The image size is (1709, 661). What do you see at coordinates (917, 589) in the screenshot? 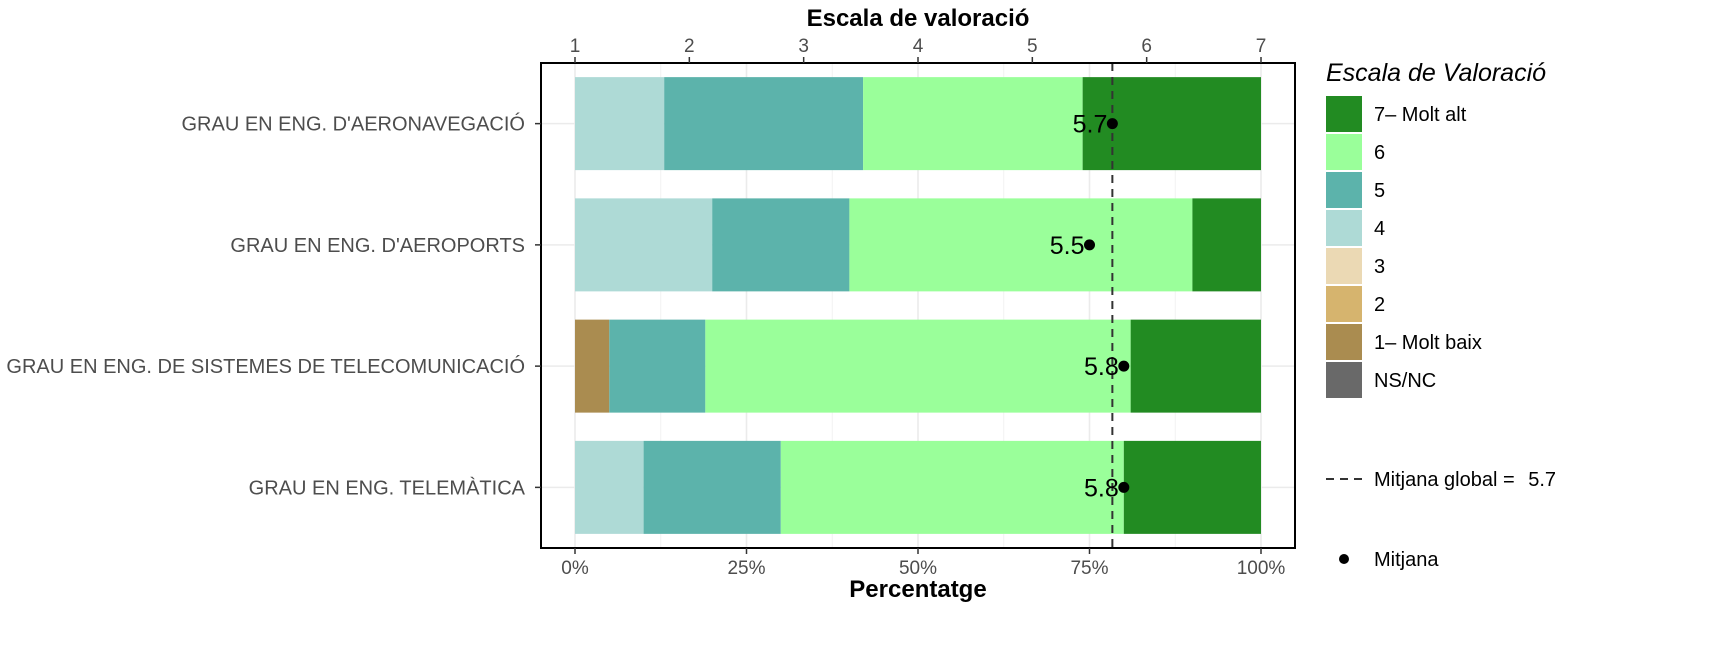
I see `x-axis-title: Percentatge` at bounding box center [917, 589].